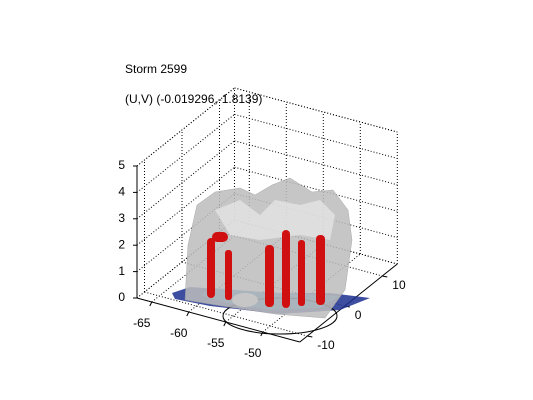  Describe the element at coordinates (179, 333) in the screenshot. I see `x-tick-label: -60` at that location.